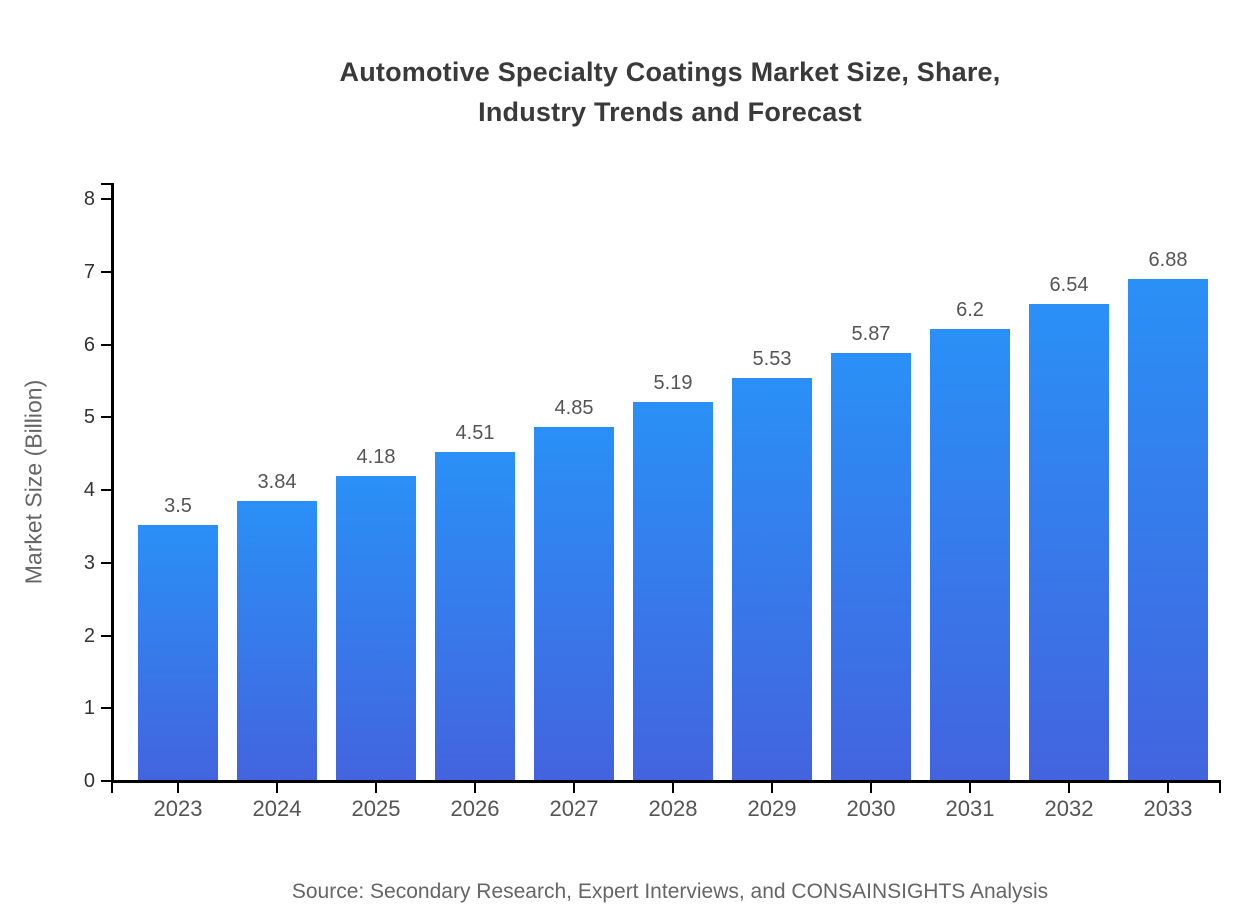  Describe the element at coordinates (871, 334) in the screenshot. I see `bar-value-label: 5.87` at that location.